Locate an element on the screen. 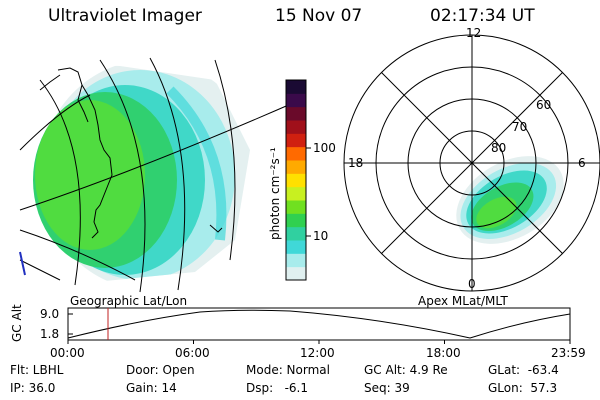 The width and height of the screenshot is (600, 400). mlt-label-0: 0 is located at coordinates (472, 284).